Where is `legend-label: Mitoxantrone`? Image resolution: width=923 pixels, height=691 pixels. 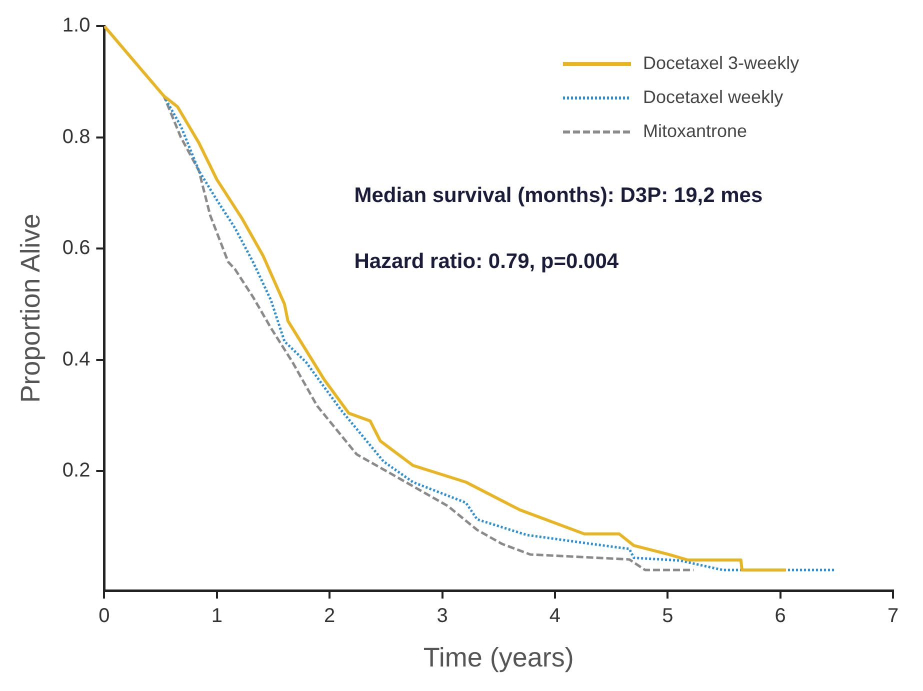
legend-label: Mitoxantrone is located at coordinates (695, 130).